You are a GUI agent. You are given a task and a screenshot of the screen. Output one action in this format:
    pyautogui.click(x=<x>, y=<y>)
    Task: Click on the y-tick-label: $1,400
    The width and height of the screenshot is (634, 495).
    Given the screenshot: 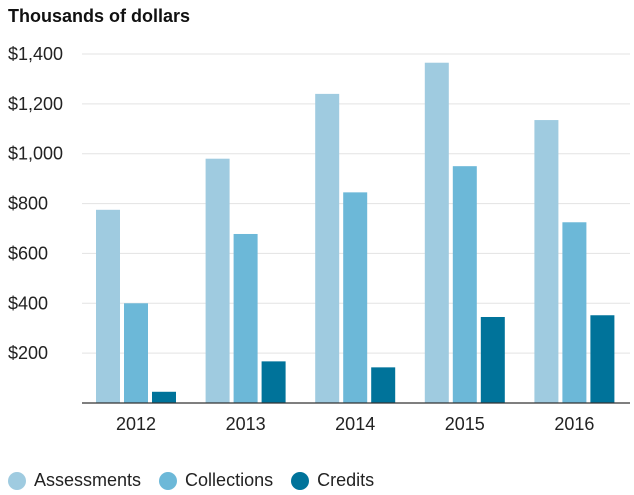 What is the action you would take?
    pyautogui.click(x=35, y=54)
    